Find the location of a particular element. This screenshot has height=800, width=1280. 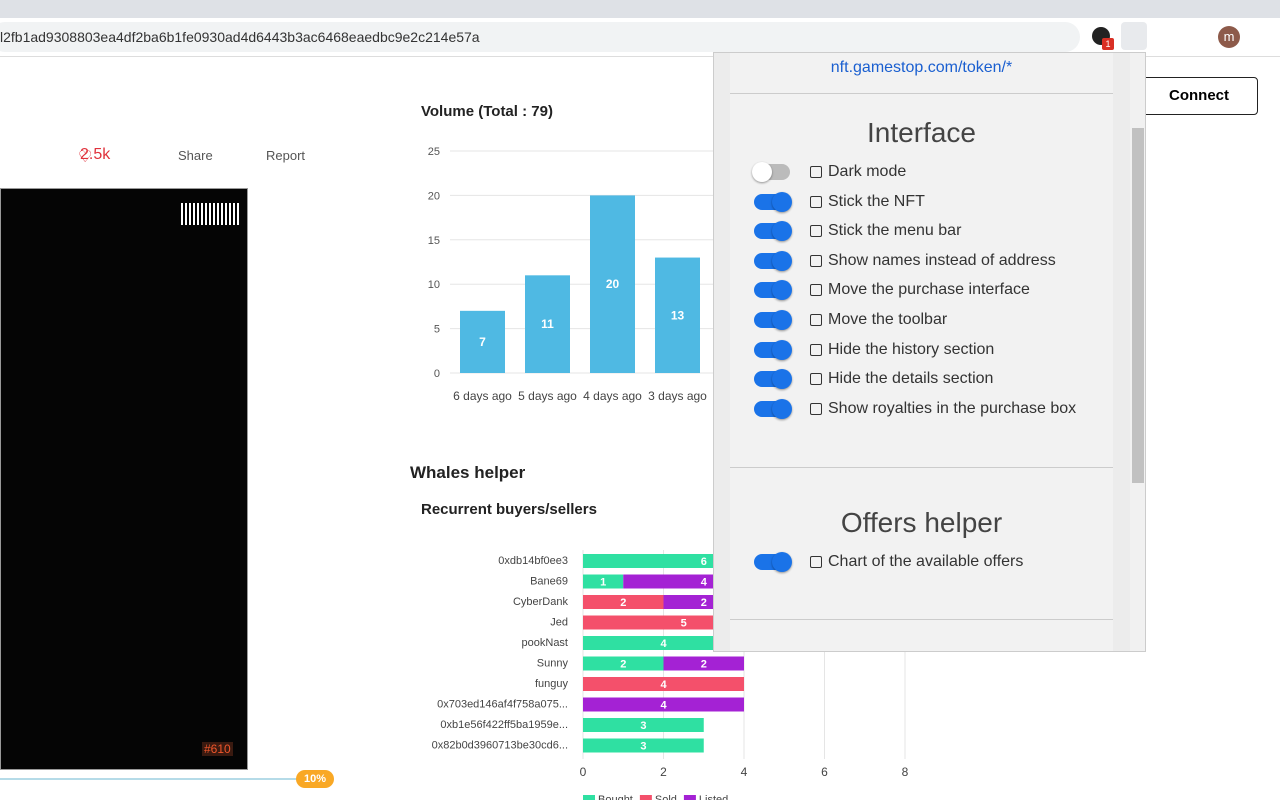

profile: m is located at coordinates (1229, 37).